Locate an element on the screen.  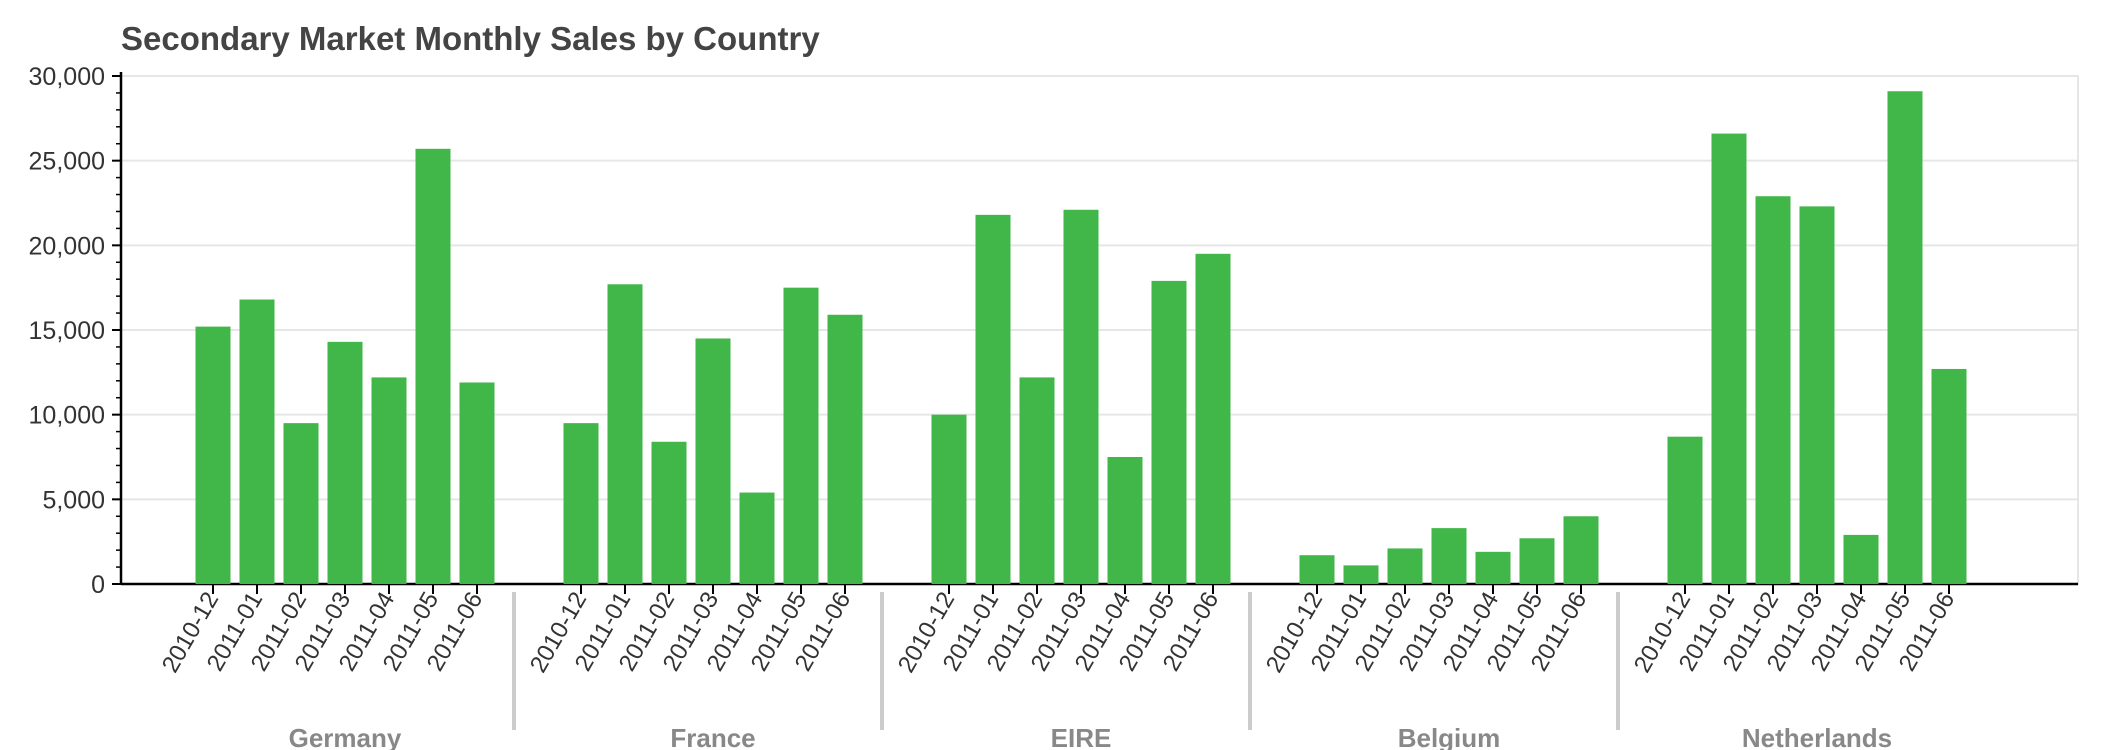
y-tick-label: 20,000 is located at coordinates (67, 246).